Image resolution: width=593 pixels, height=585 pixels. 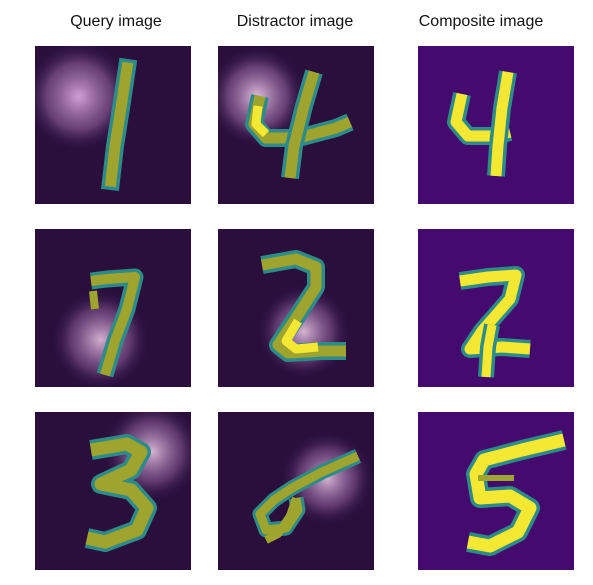 What do you see at coordinates (481, 21) in the screenshot?
I see `column-label-composite: Composite image` at bounding box center [481, 21].